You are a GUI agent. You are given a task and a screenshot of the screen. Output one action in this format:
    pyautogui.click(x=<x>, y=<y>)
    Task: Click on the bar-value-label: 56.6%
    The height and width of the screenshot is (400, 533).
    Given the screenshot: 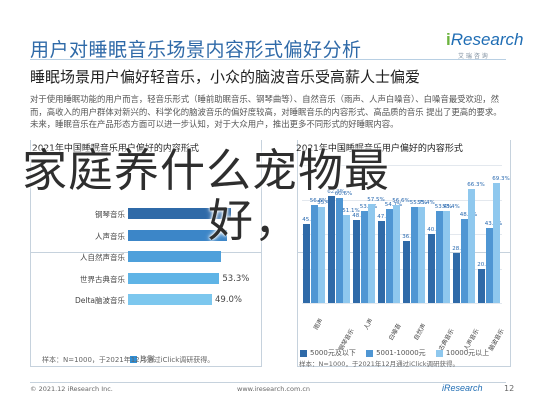 What is the action you would take?
    pyautogui.click(x=401, y=201)
    